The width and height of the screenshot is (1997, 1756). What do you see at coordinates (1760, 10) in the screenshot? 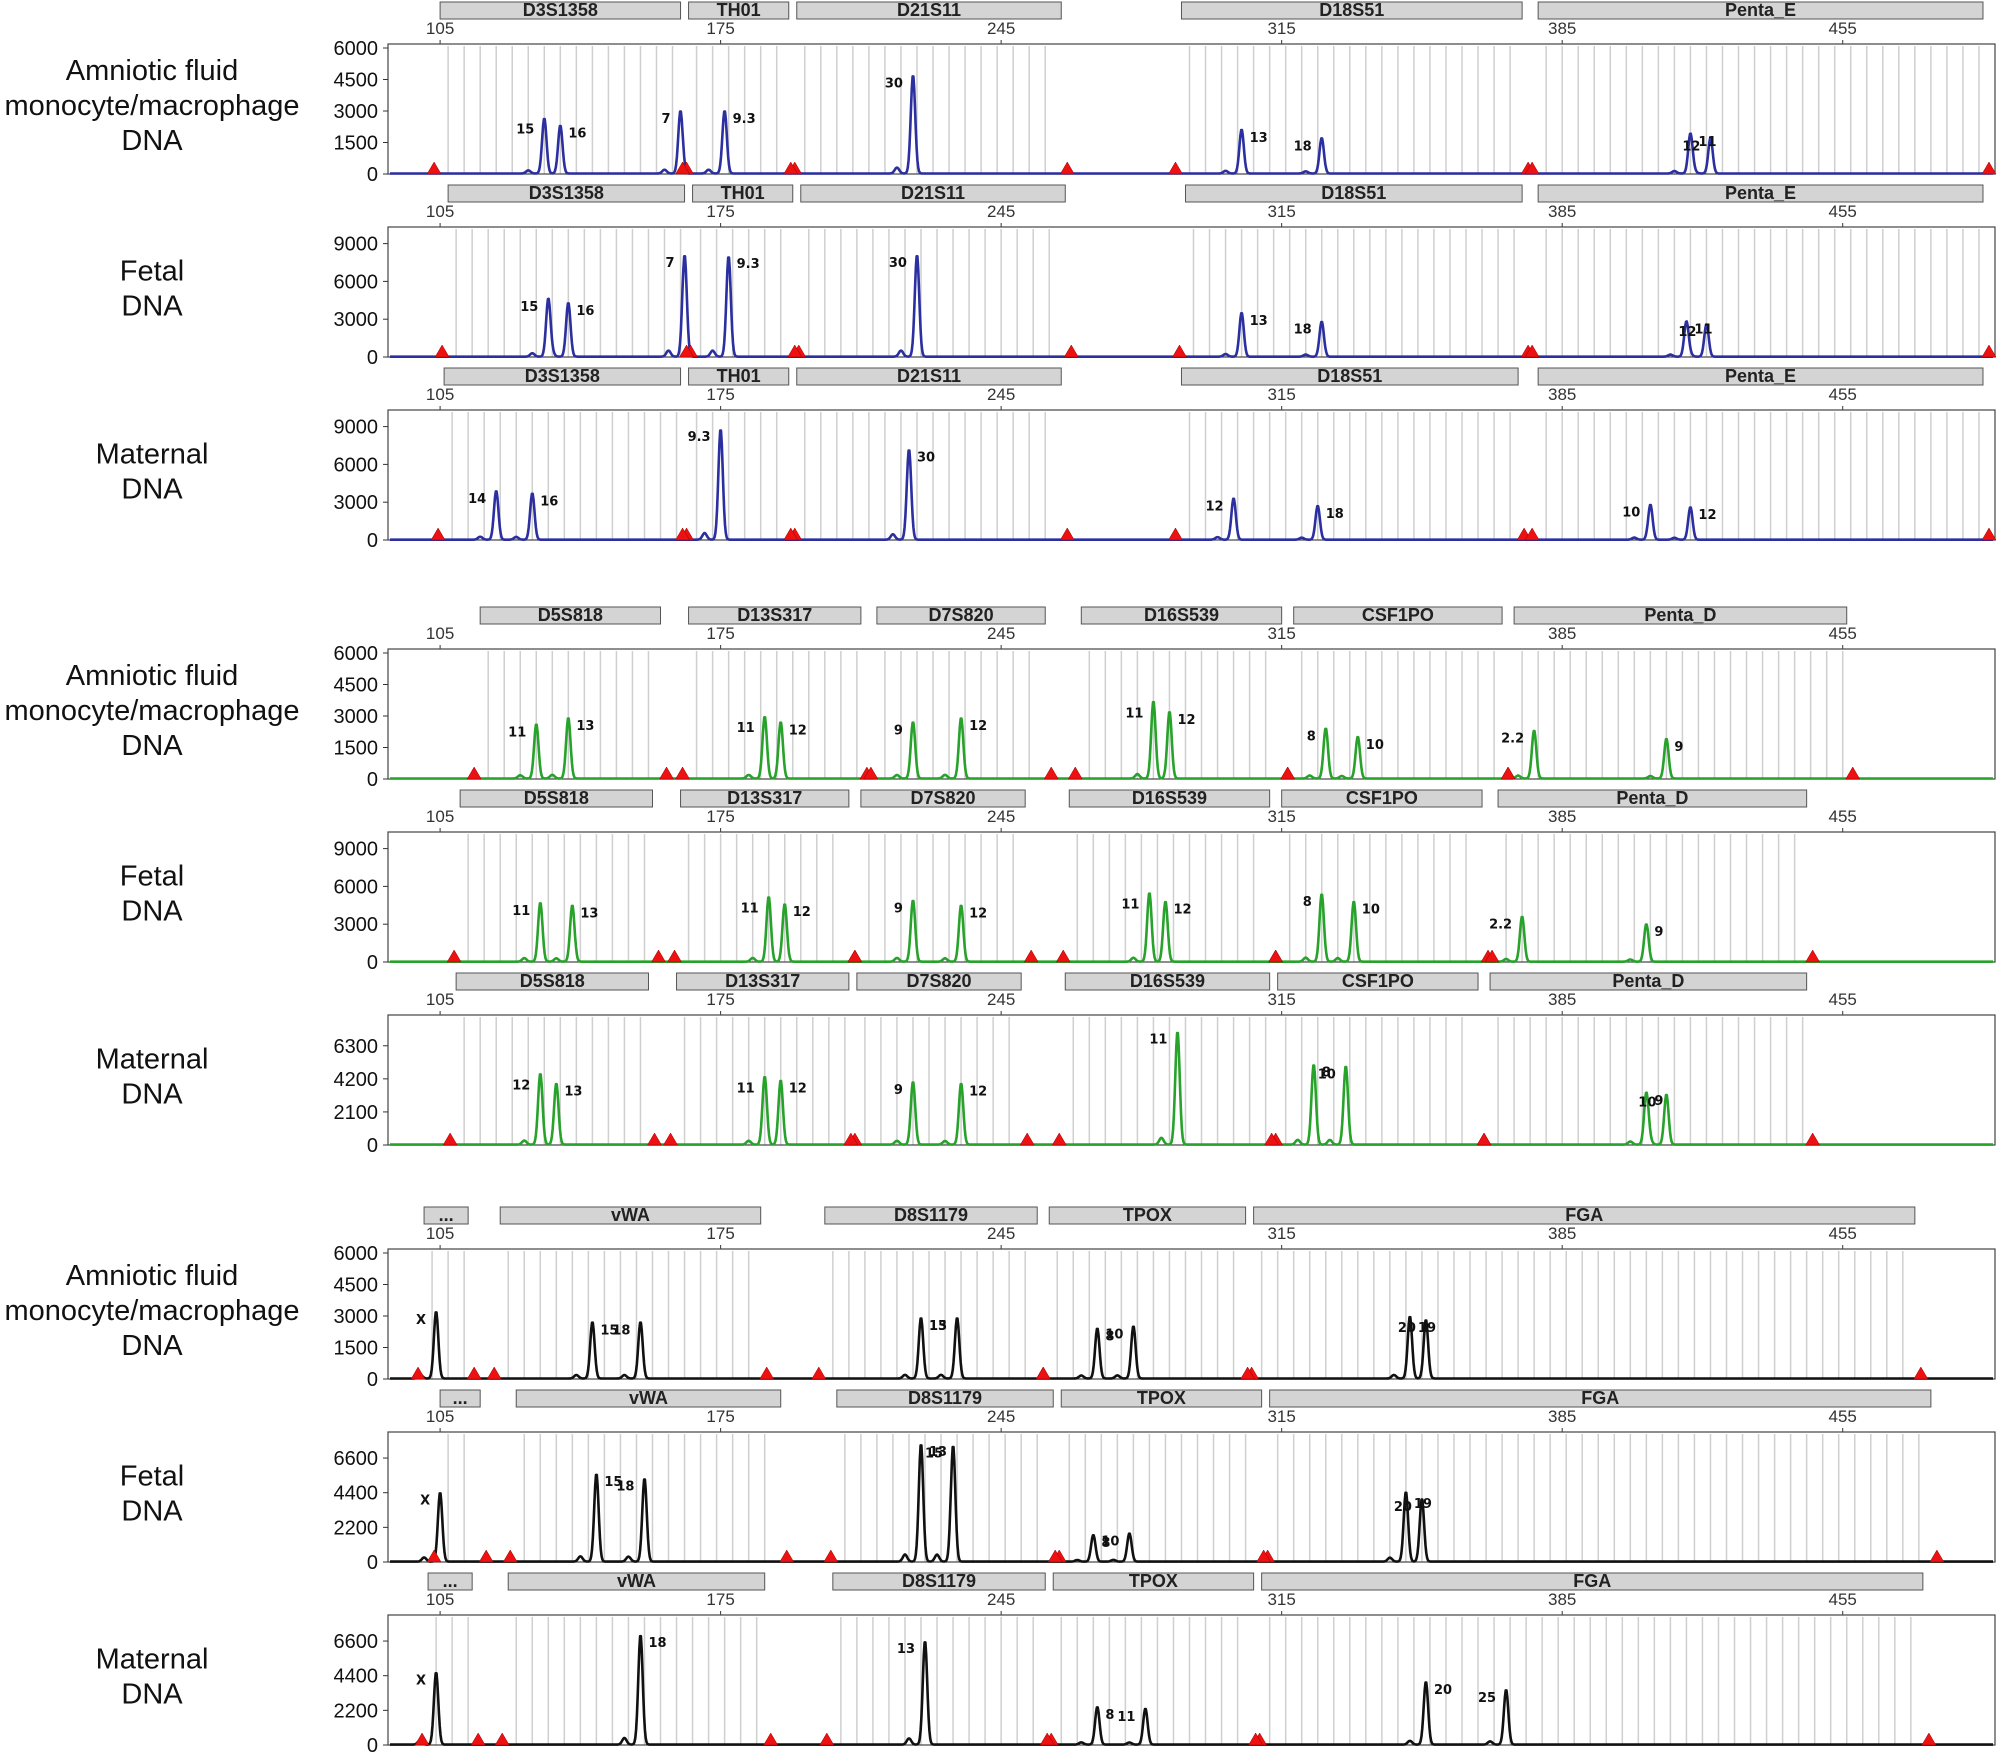
I see `locus-label: Penta_E` at bounding box center [1760, 10].